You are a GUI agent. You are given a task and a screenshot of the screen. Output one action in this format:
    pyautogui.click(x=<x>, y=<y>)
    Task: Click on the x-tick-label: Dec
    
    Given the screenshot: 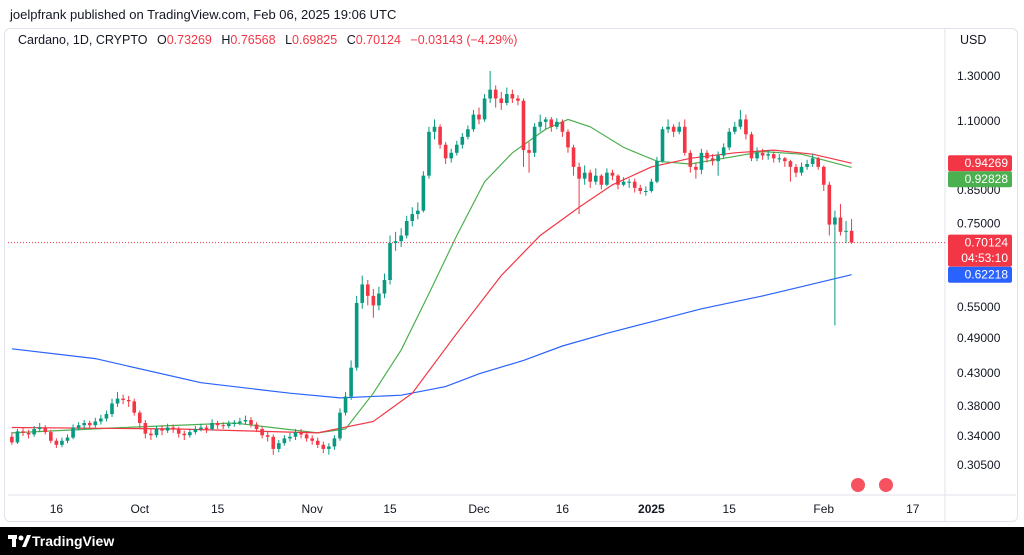 What is the action you would take?
    pyautogui.click(x=478, y=509)
    